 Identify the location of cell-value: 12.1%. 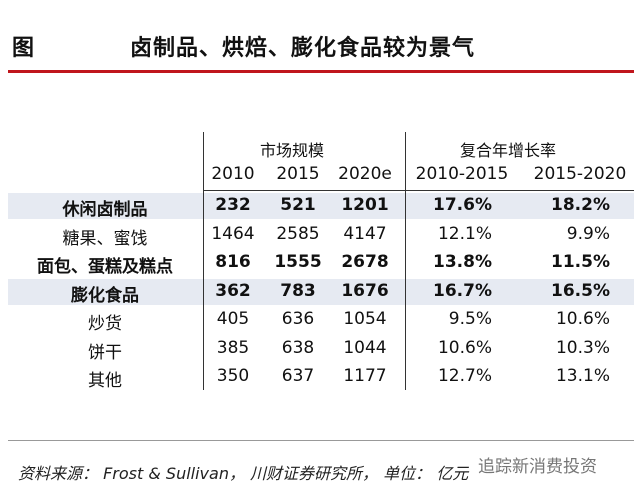
(464, 233).